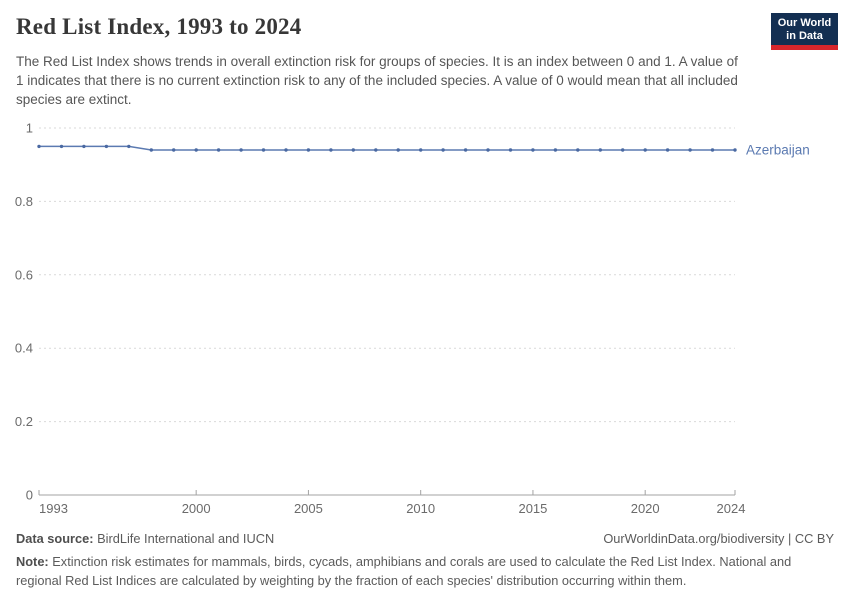 This screenshot has width=850, height=600. Describe the element at coordinates (392, 508) in the screenshot. I see `x-axis-labels: 1993 2000 2005 2010 2015 2020 2024` at that location.